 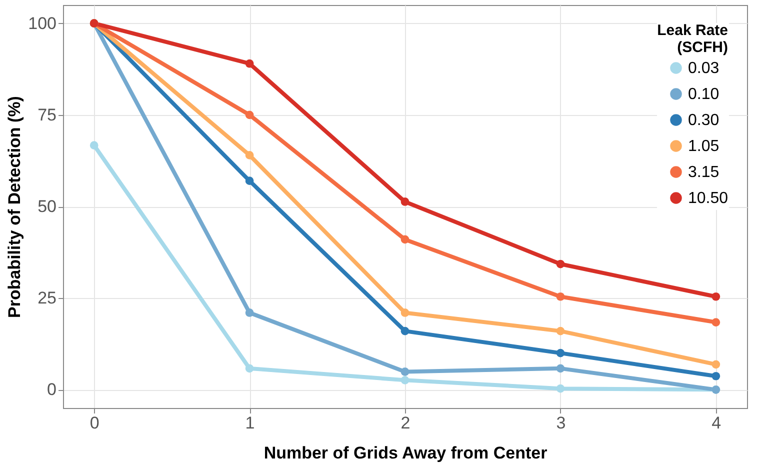 What do you see at coordinates (704, 68) in the screenshot?
I see `legend-label: 0.03` at bounding box center [704, 68].